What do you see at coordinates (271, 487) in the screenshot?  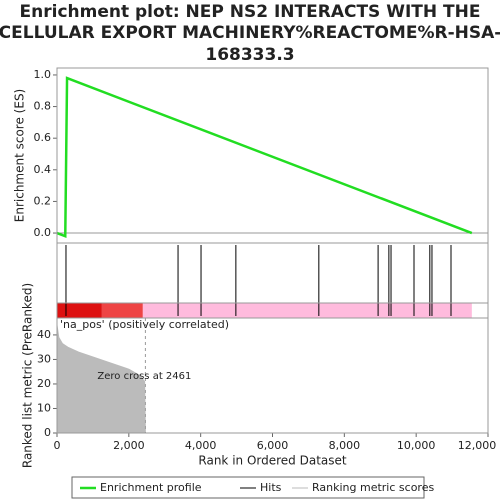 I see `legend-label: Hits` at bounding box center [271, 487].